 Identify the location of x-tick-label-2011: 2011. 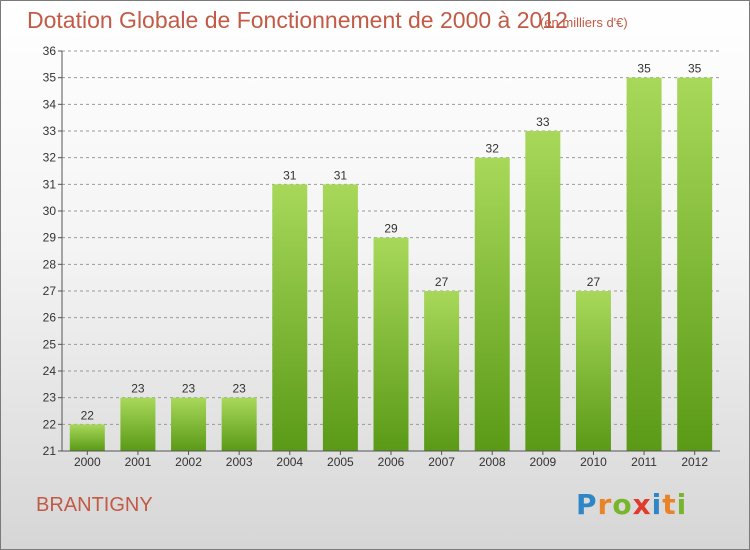
(644, 462).